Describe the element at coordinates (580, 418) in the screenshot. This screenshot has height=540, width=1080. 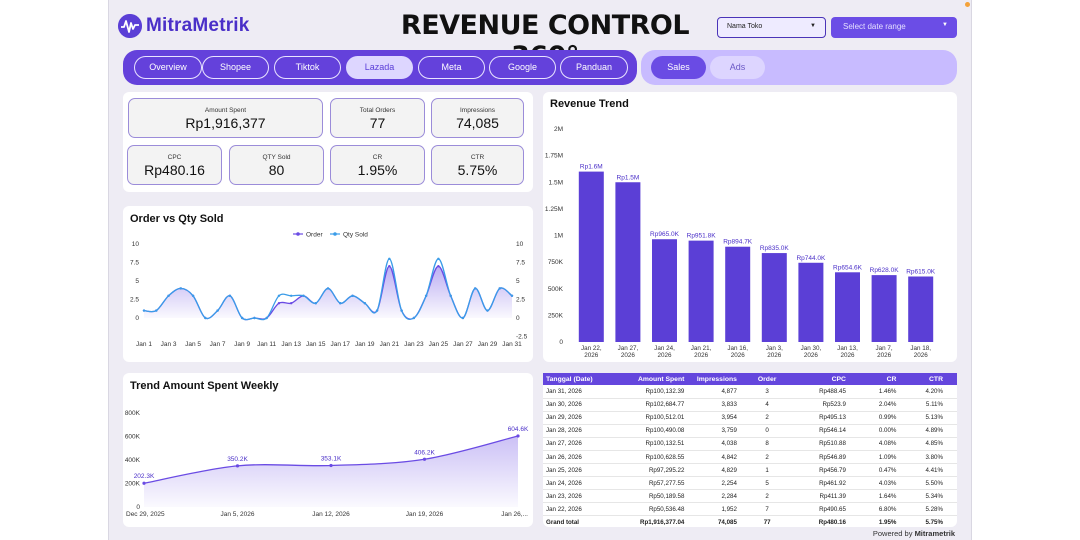
I see `table-cell: Jan 29, 2026` at that location.